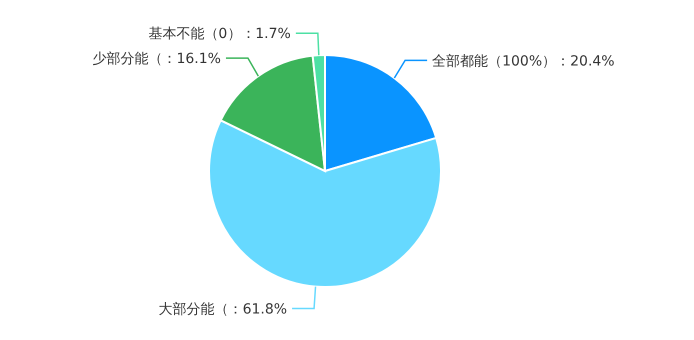  I want to click on slice-label: 大部分能（：61.8%, so click(223, 309).